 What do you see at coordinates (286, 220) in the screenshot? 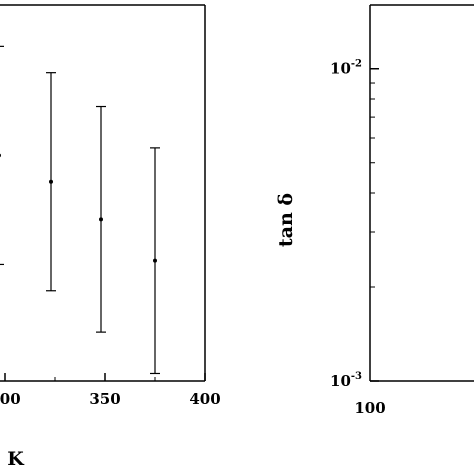
I see `right-y-axis-label: tan δ` at bounding box center [286, 220].